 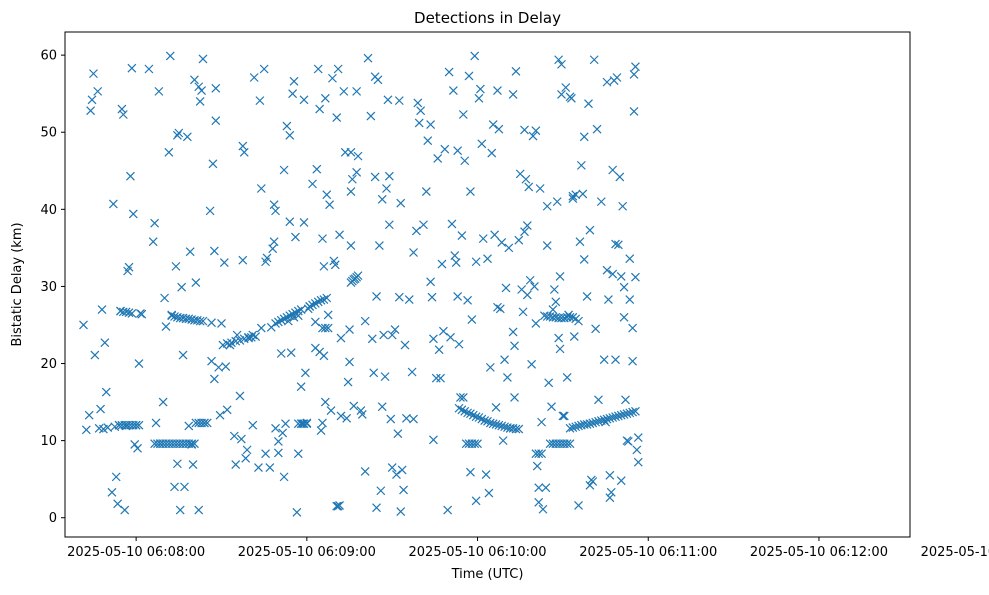 I want to click on y-tick-label: 40, so click(x=48, y=210).